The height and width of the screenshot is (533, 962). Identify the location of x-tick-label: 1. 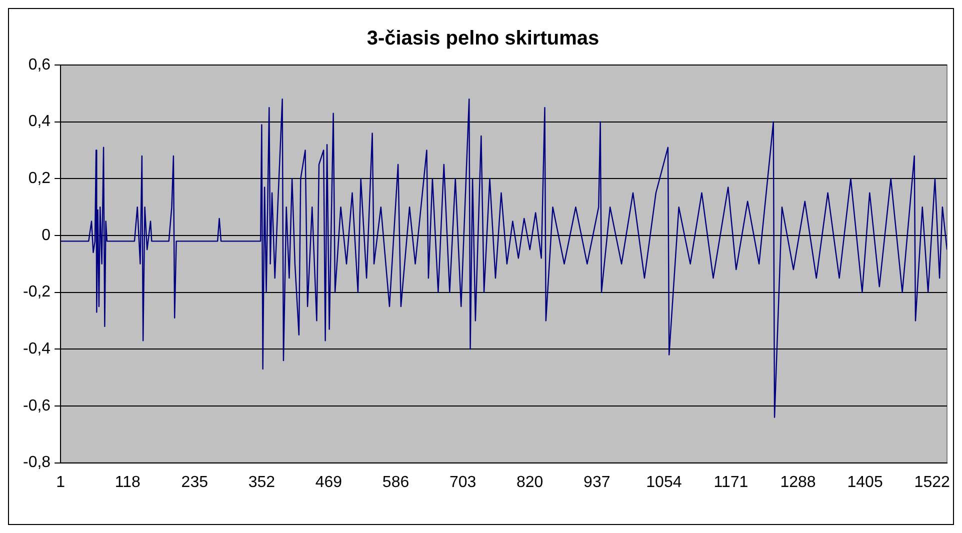
(61, 482).